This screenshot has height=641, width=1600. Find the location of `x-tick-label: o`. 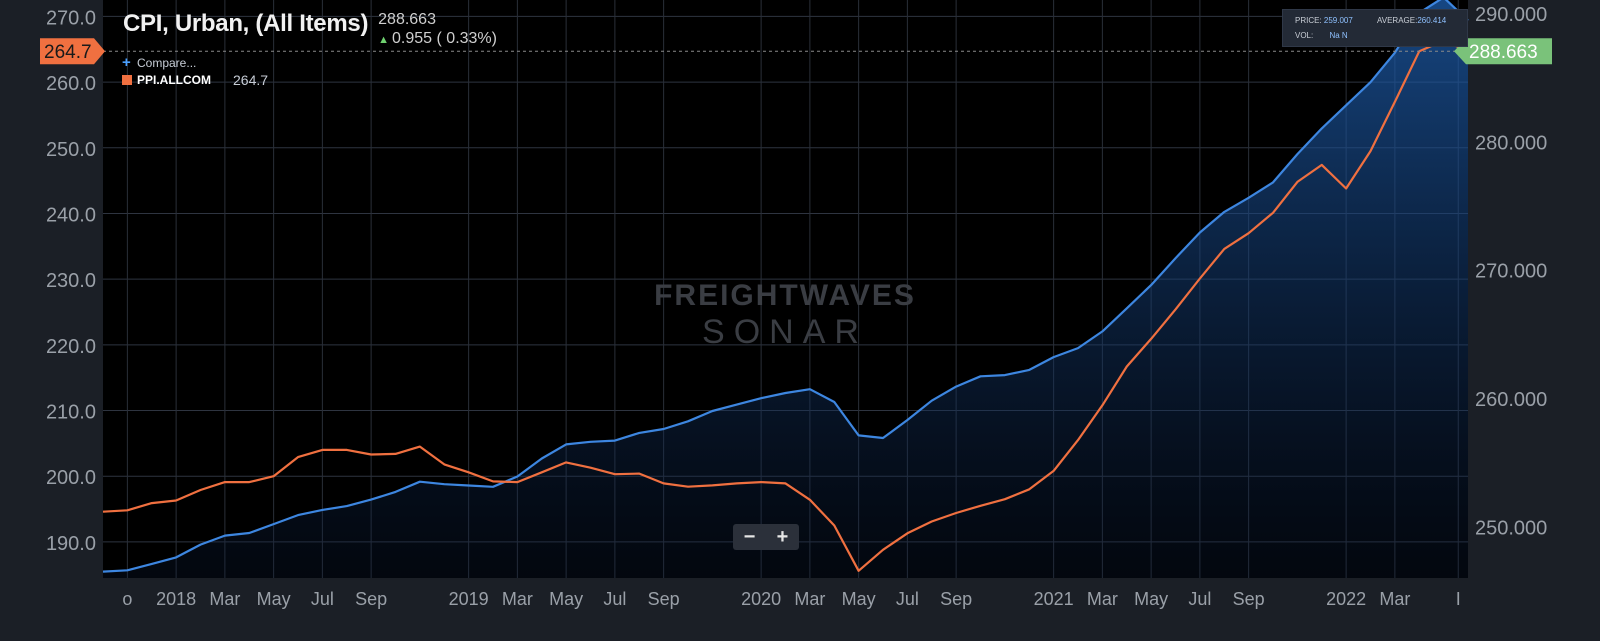

x-tick-label: o is located at coordinates (127, 599).